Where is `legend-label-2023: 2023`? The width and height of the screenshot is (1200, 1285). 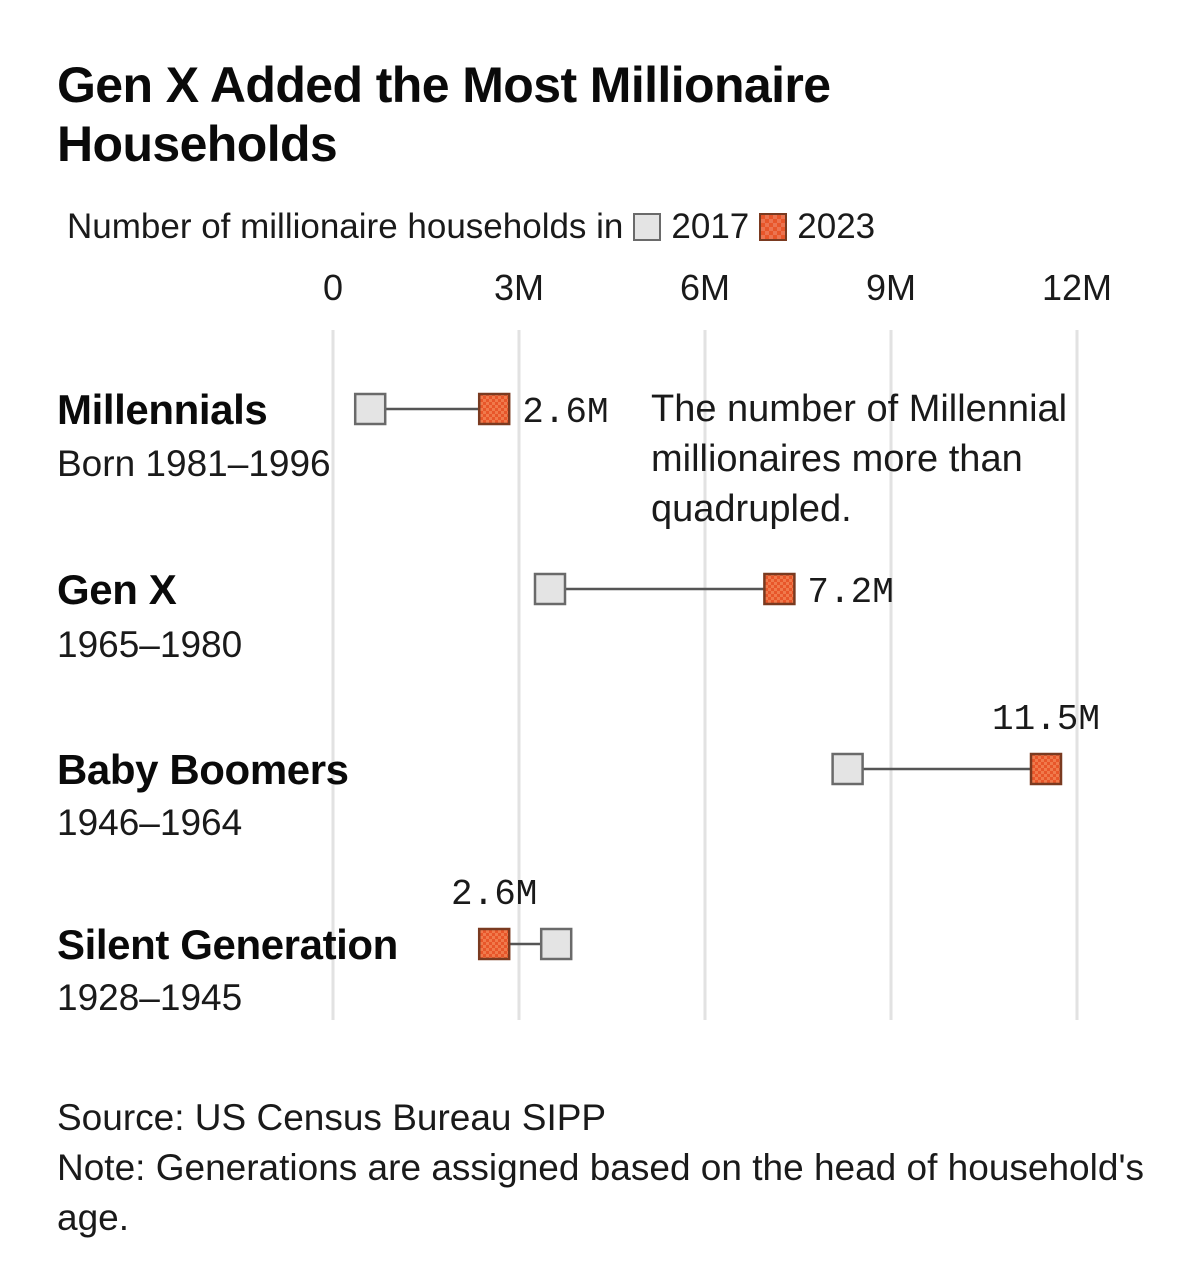 legend-label-2023: 2023 is located at coordinates (836, 226).